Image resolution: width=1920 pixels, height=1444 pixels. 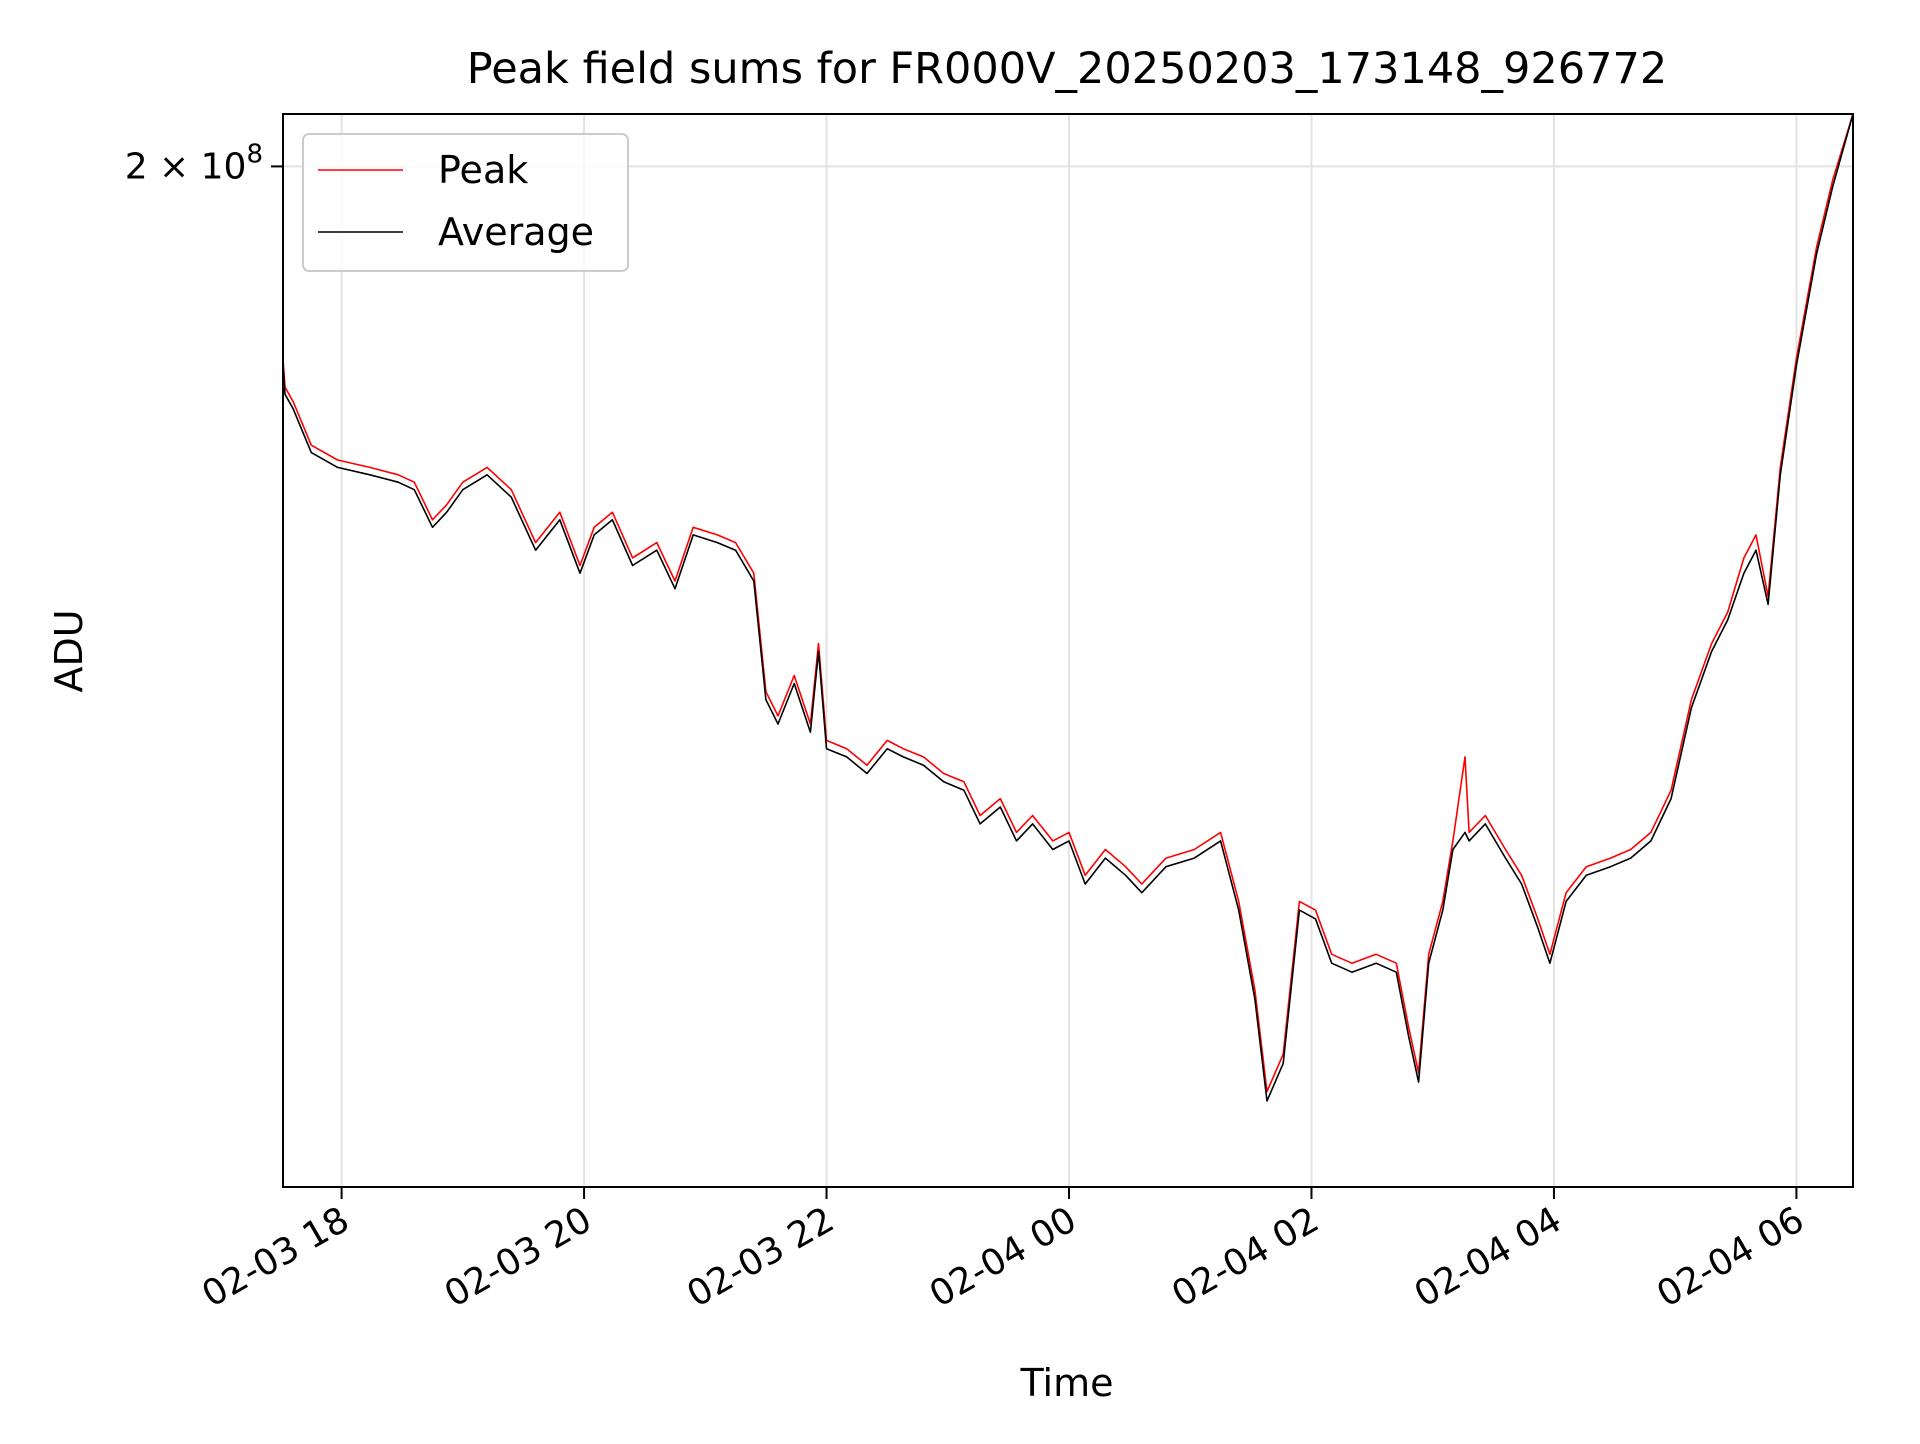 I want to click on legend-box, so click(x=465, y=202).